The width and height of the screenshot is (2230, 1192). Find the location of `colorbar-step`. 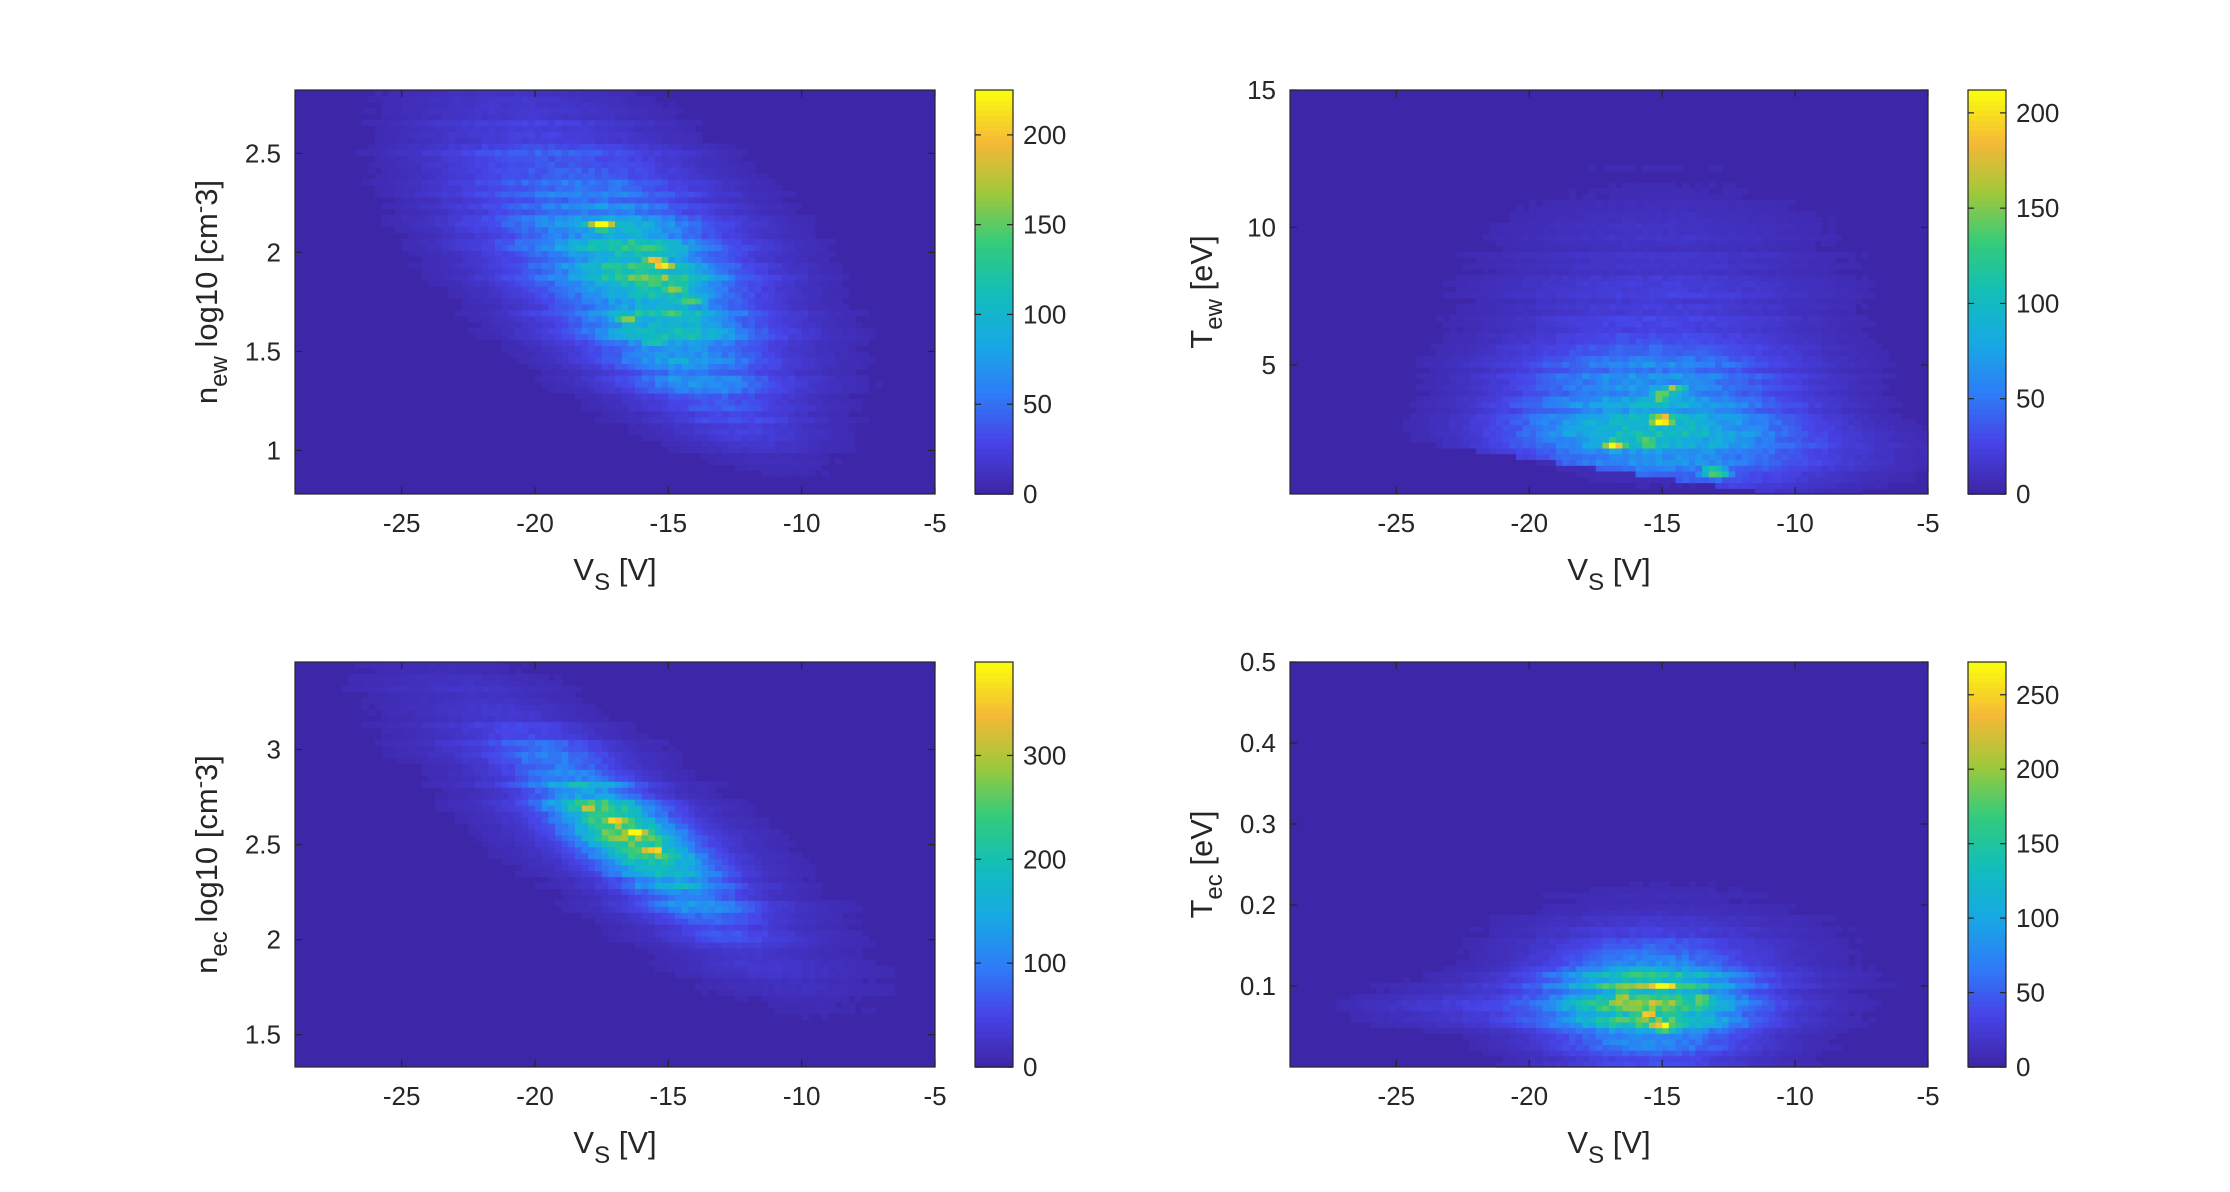

colorbar-step is located at coordinates (994, 113).